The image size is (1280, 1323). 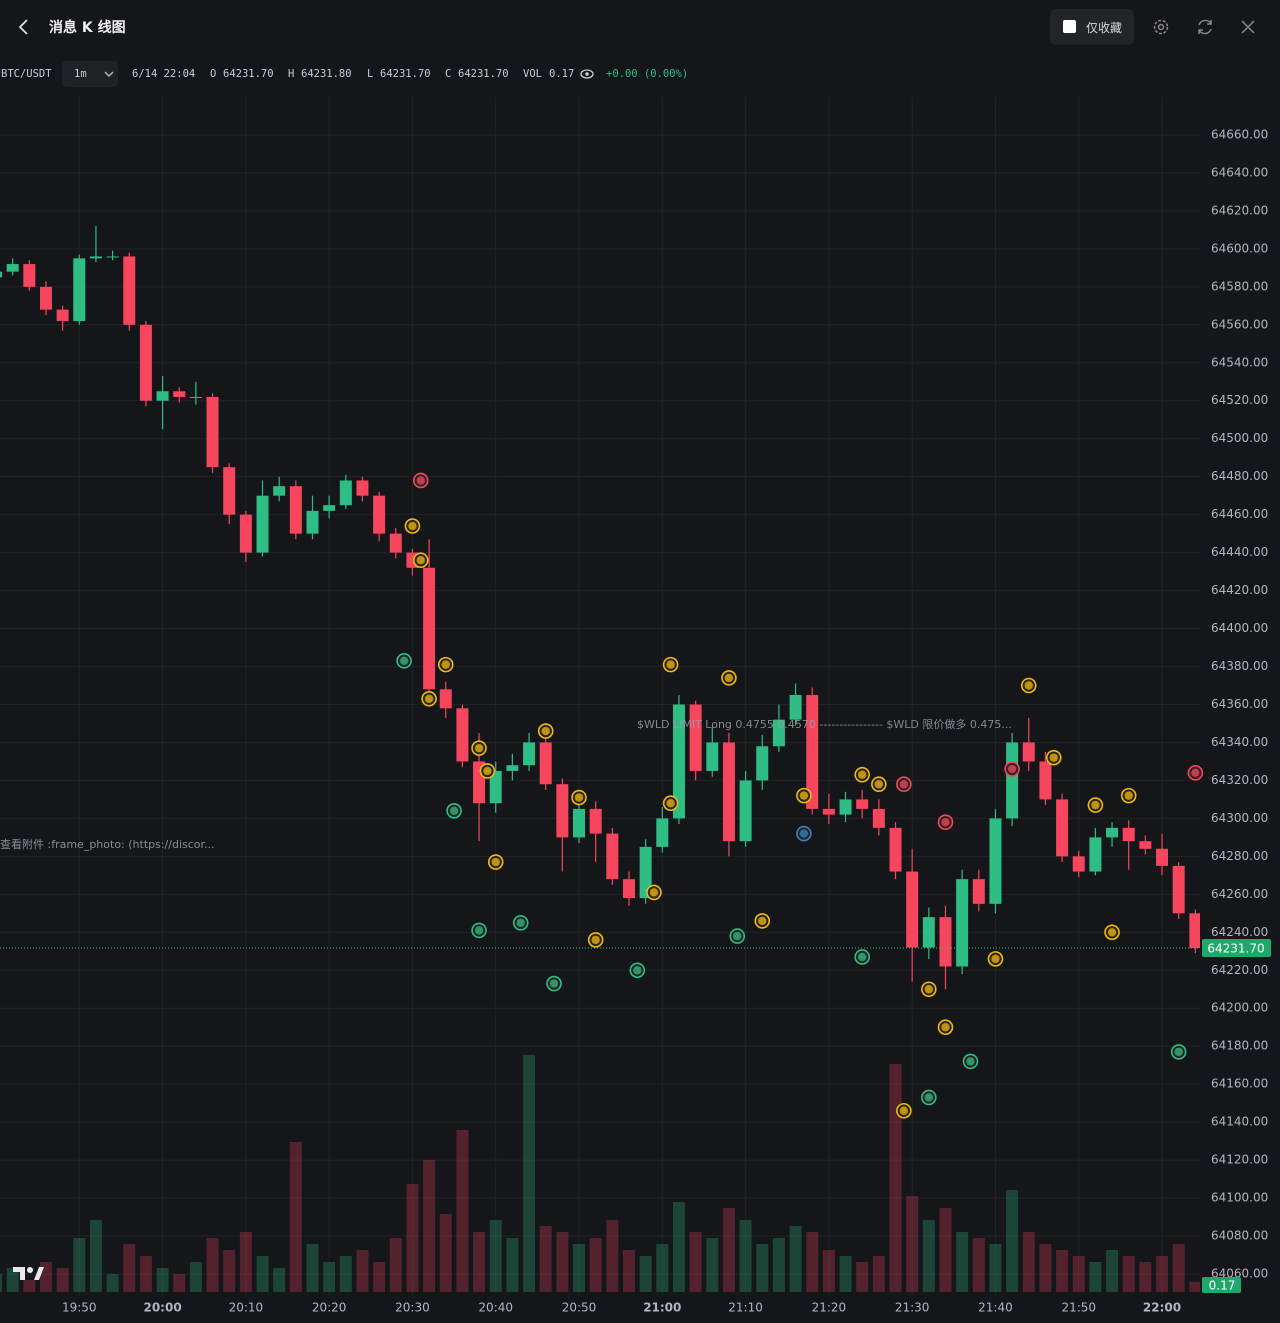 I want to click on favorites-label: 仅收藏, so click(x=1104, y=28).